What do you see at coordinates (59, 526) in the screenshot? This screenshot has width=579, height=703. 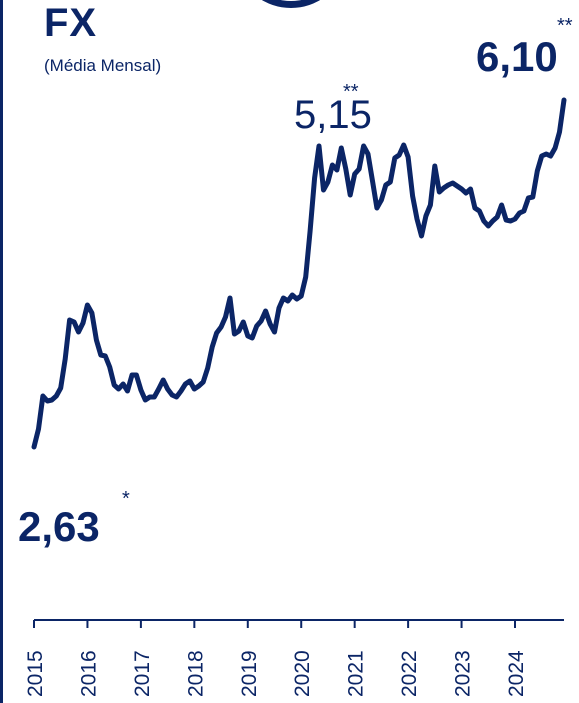 I see `label-start-value: 2,63` at bounding box center [59, 526].